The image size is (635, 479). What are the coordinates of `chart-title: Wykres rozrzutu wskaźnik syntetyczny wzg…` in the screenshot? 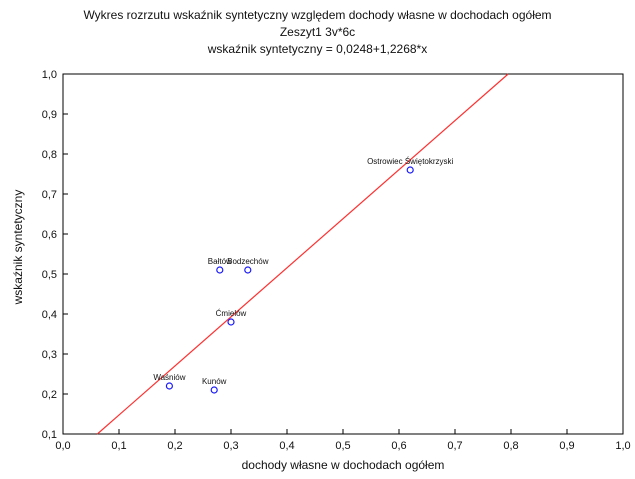 It's located at (317, 15).